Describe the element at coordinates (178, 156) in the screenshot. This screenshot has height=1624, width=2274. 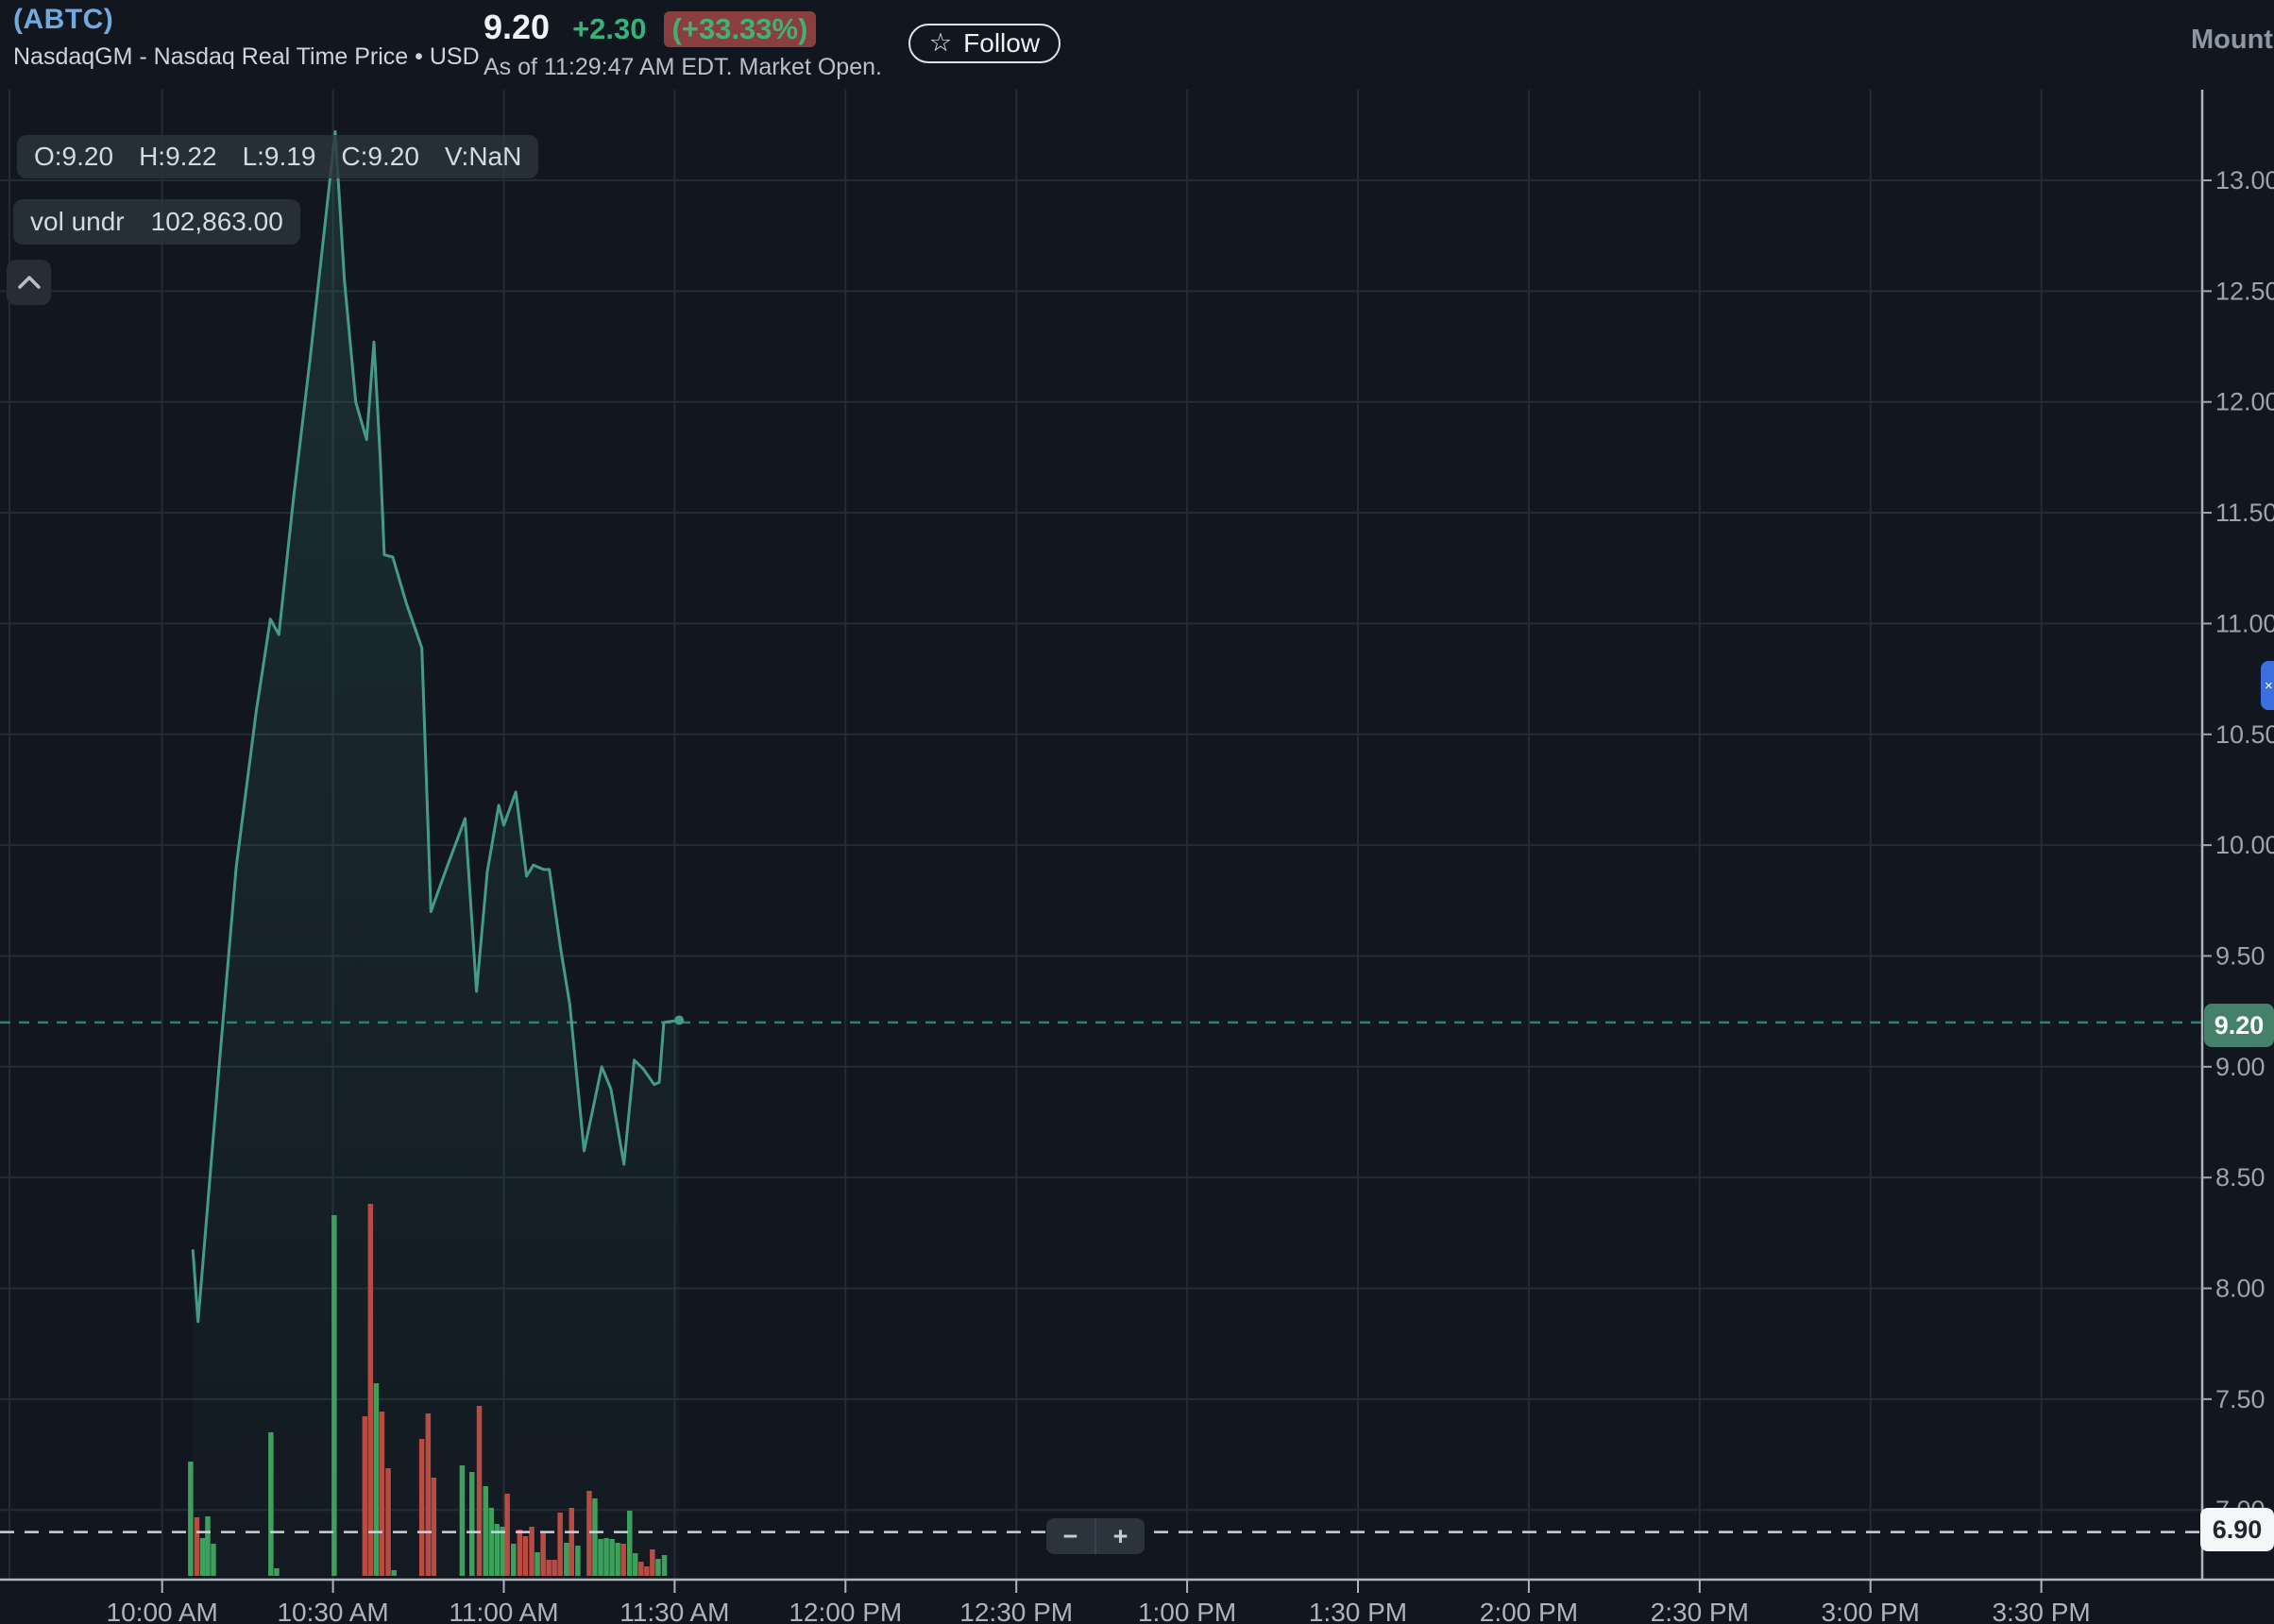
I see `ohlc-high: H:9.22` at that location.